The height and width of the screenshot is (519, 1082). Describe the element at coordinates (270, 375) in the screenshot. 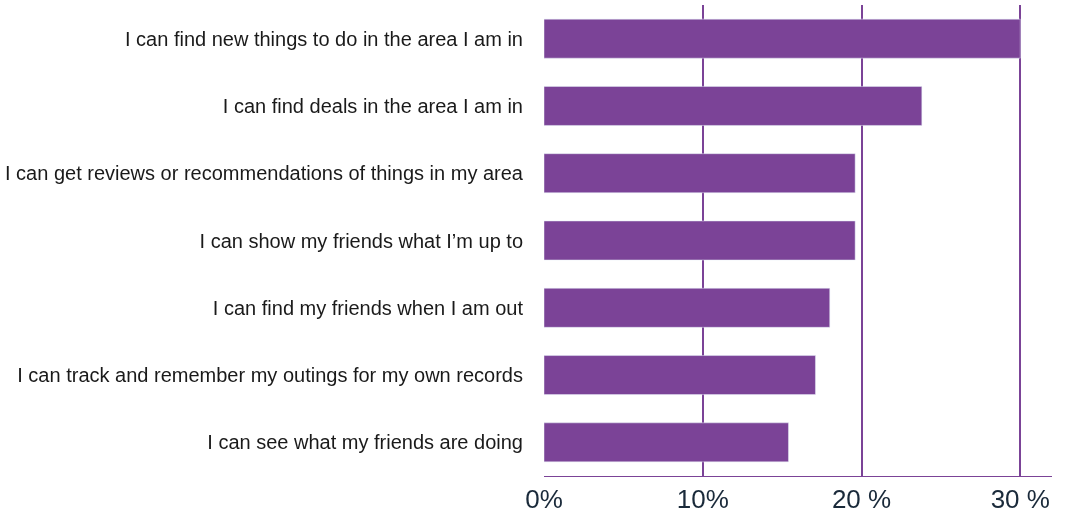

I see `y-tick-label: I can track and remember my outings for my own records` at that location.